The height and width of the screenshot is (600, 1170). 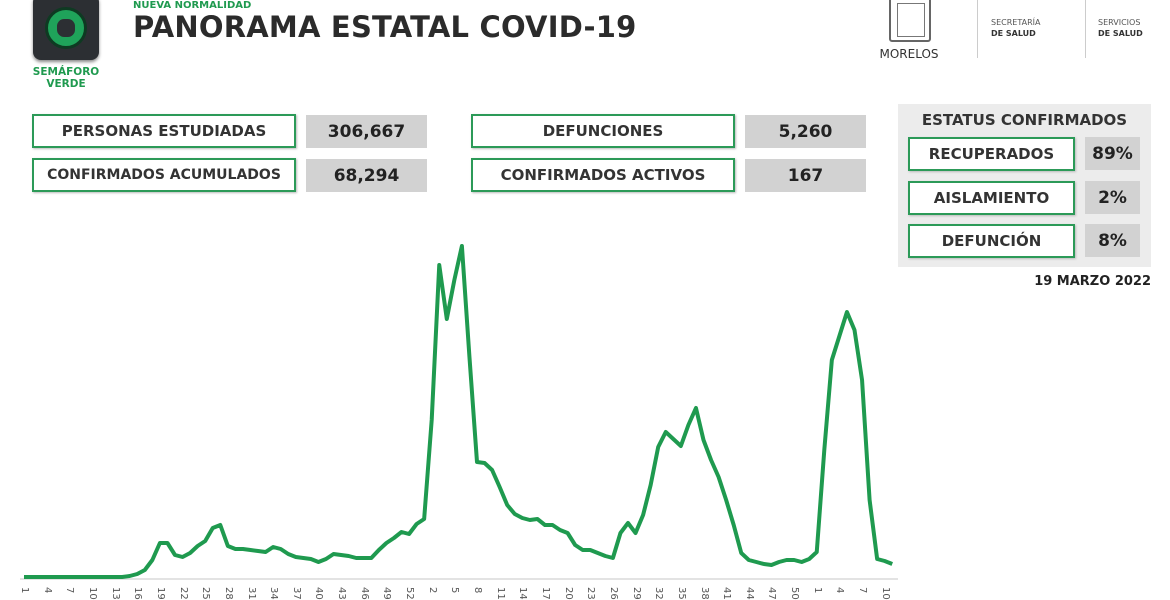 What do you see at coordinates (1016, 22) in the screenshot?
I see `dep1-line1: SECRETARÍA` at bounding box center [1016, 22].